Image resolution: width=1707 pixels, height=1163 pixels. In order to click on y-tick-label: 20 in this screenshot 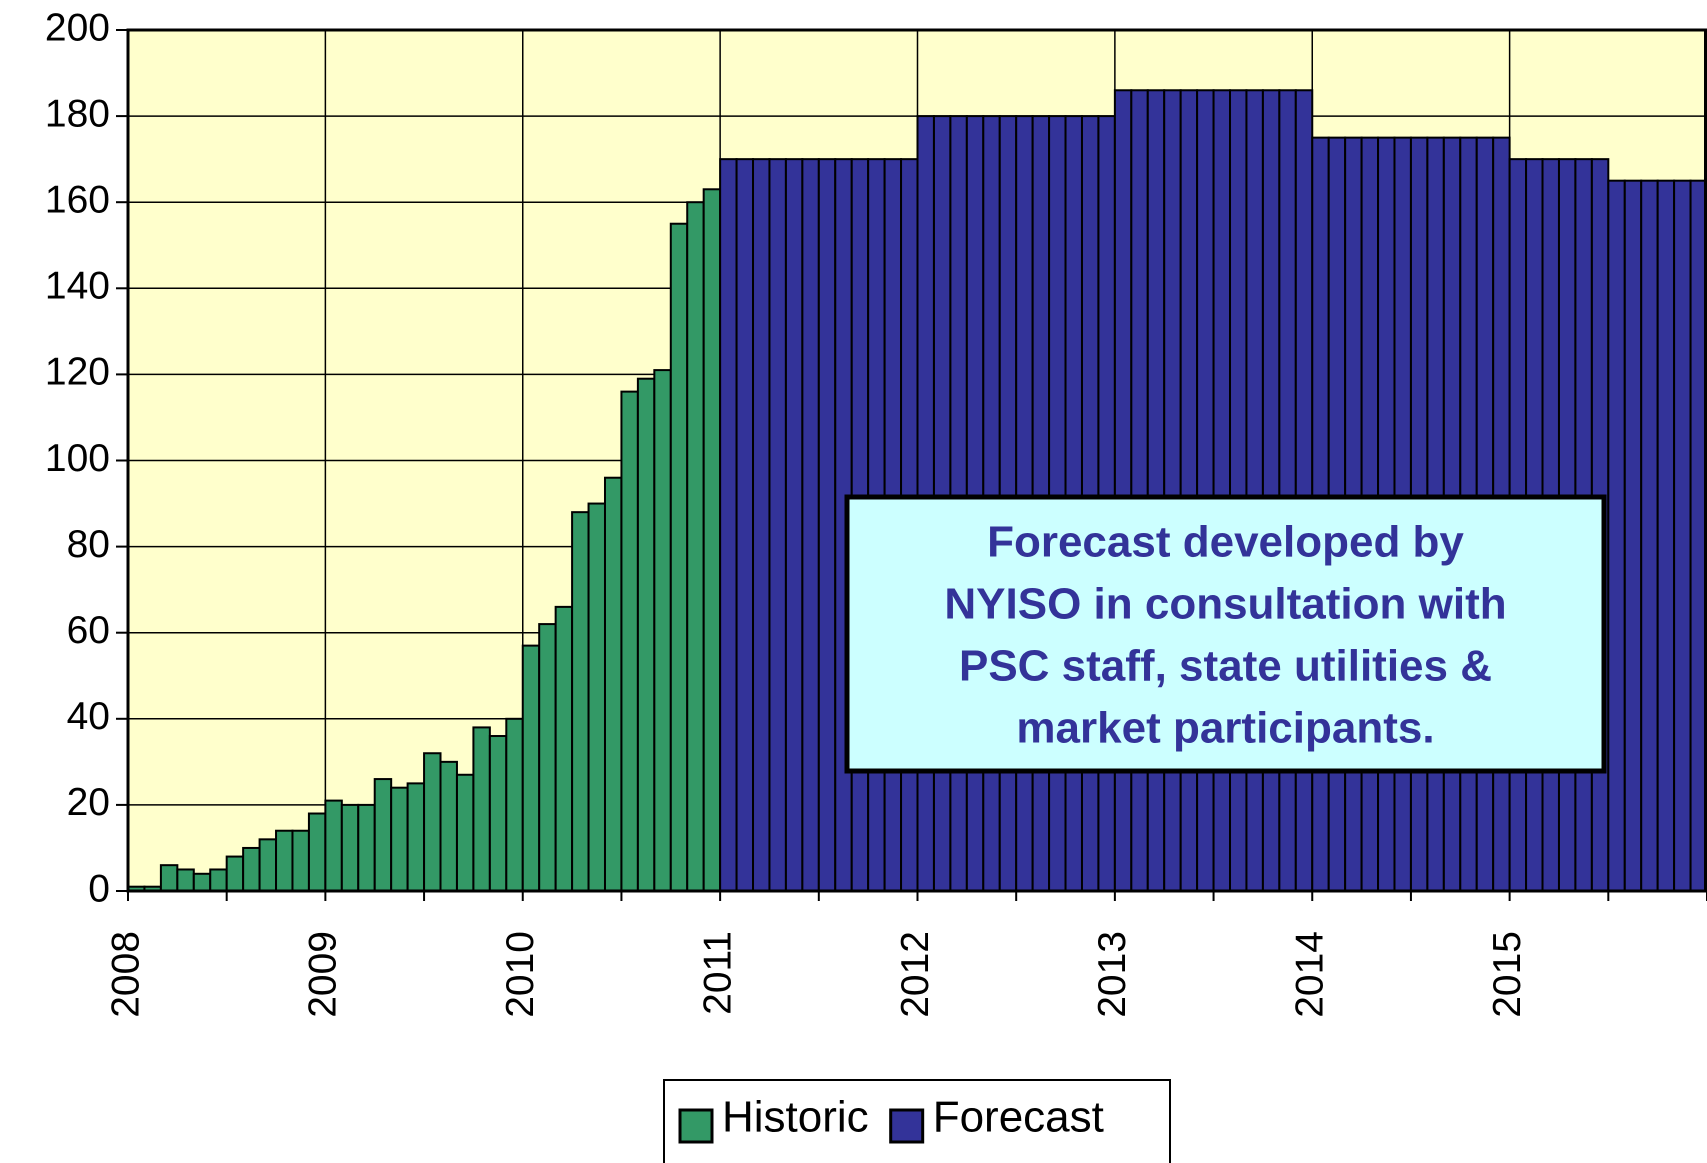, I will do `click(88, 802)`.